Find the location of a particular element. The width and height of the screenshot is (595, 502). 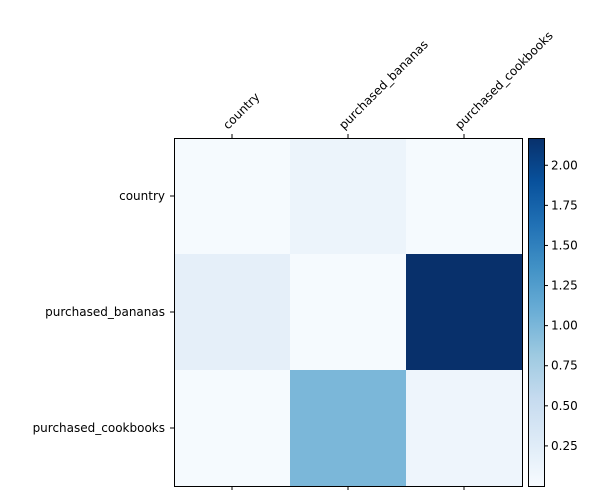

colorbar-tick-label: 0.75 is located at coordinates (564, 366).